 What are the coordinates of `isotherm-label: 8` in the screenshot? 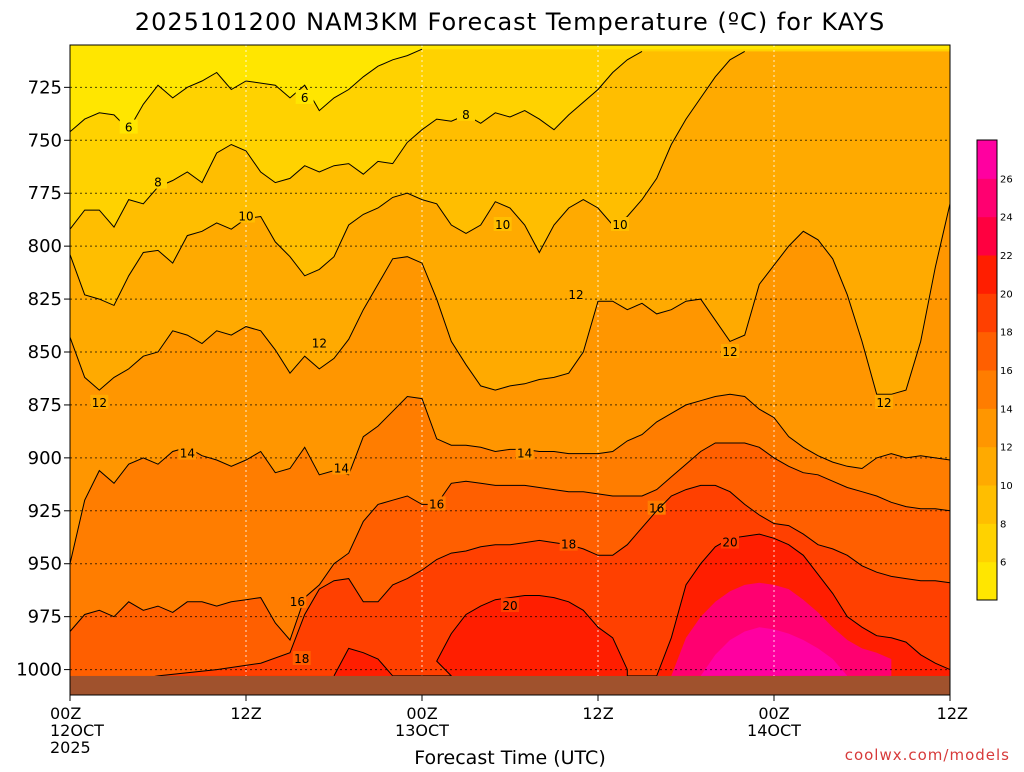 It's located at (158, 183).